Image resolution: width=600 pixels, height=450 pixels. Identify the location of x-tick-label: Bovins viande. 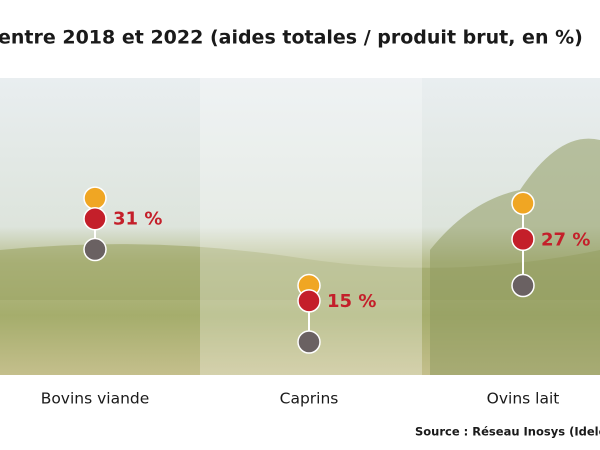
(95, 399).